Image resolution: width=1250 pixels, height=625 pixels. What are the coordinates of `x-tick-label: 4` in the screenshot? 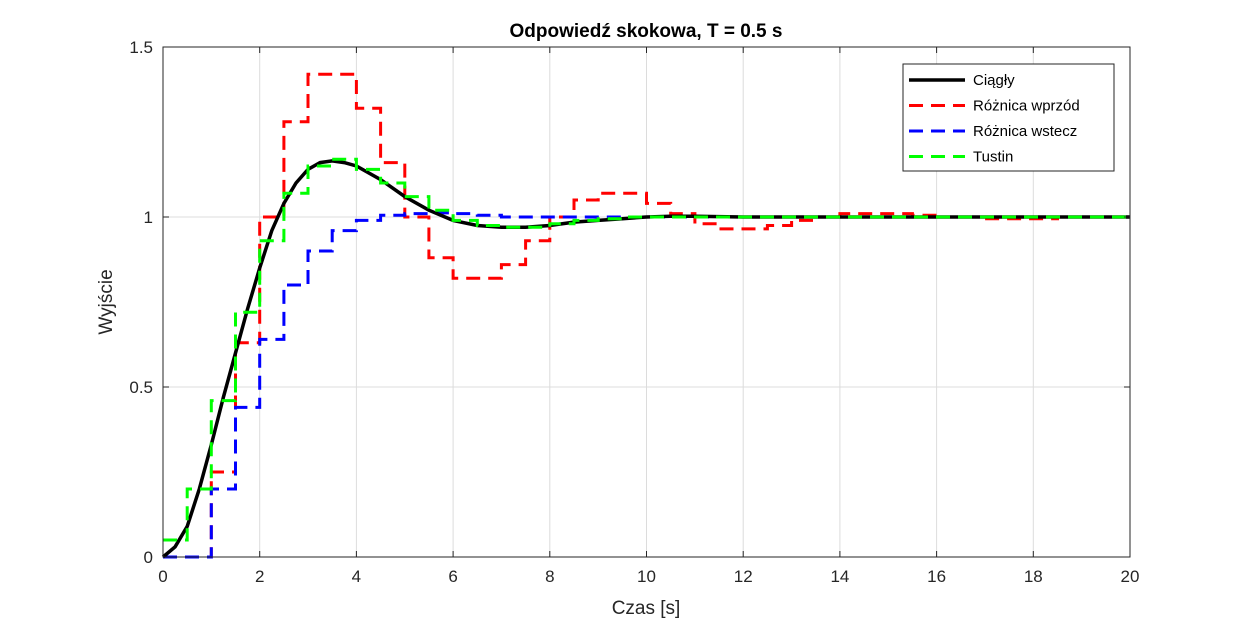 It's located at (356, 576).